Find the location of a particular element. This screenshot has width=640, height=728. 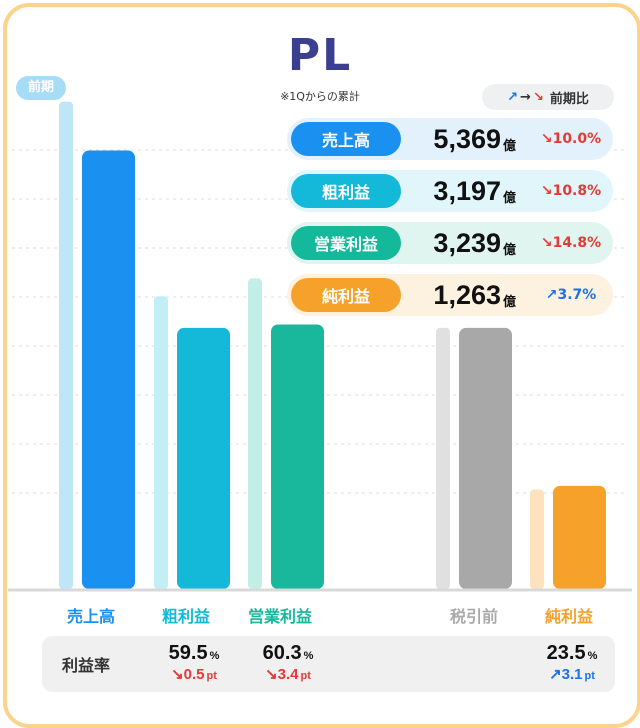

cumulative-note: ※1Qからの累計 is located at coordinates (320, 96).